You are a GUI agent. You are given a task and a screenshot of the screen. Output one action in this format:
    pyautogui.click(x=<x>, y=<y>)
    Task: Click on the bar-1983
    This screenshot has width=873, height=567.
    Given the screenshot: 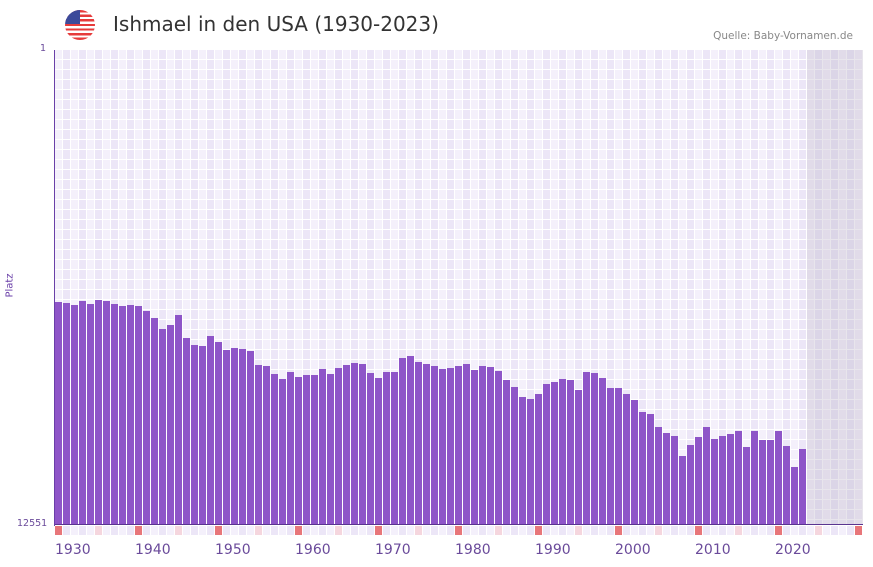 What is the action you would take?
    pyautogui.click(x=482, y=445)
    